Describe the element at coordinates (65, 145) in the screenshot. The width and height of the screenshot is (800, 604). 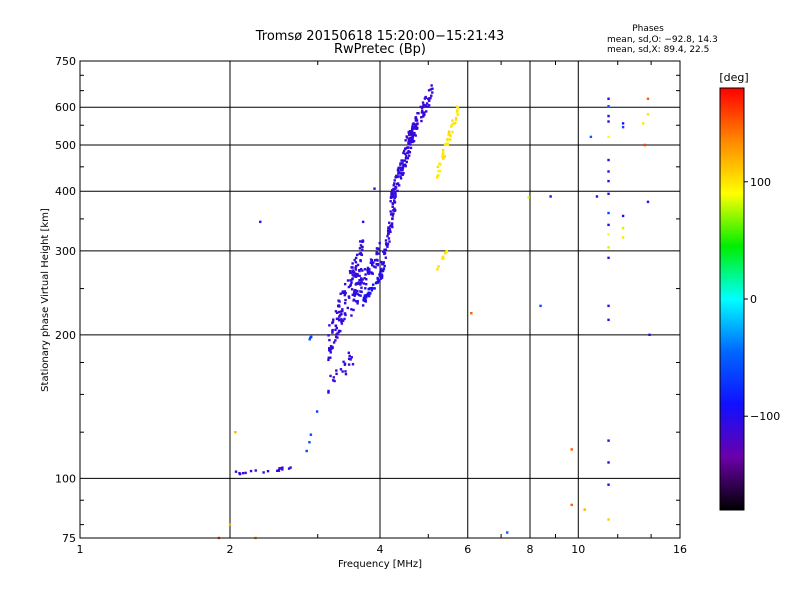
I see `y-tick-label: 500` at that location.